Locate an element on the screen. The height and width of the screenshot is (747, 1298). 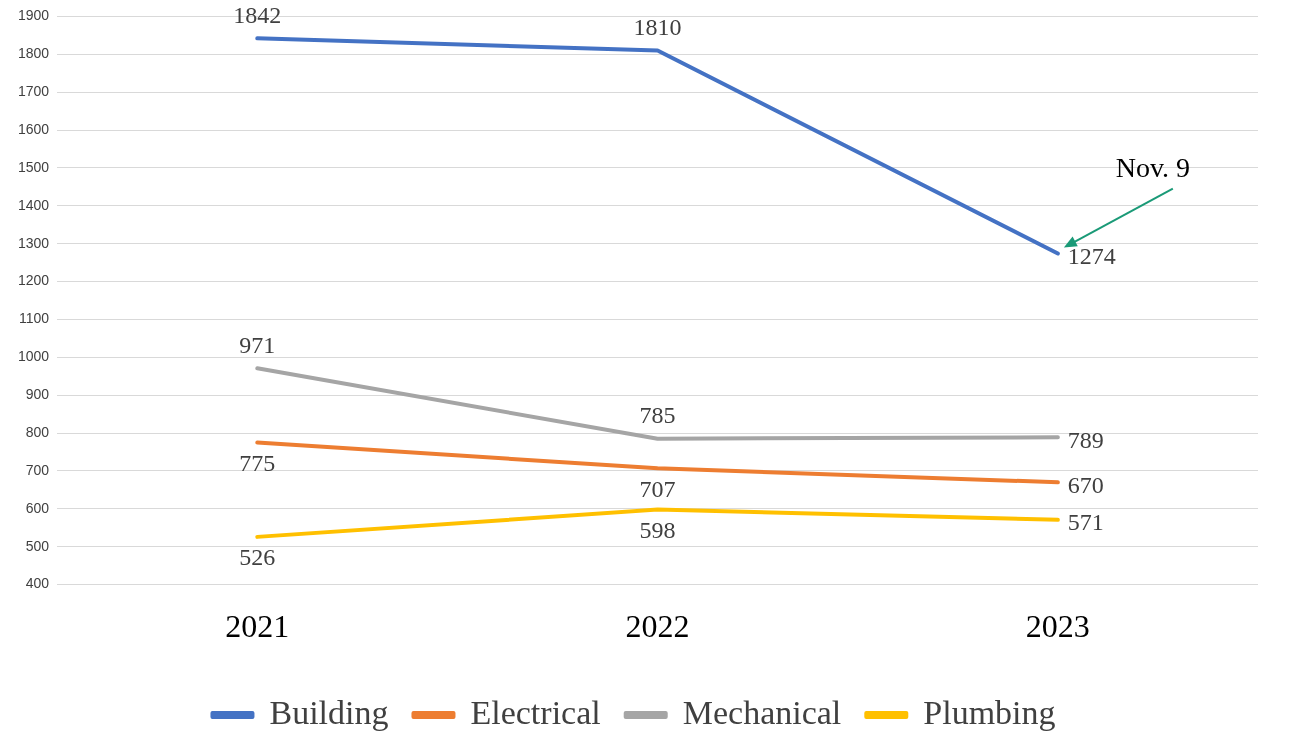
legend-label: Building is located at coordinates (329, 712).